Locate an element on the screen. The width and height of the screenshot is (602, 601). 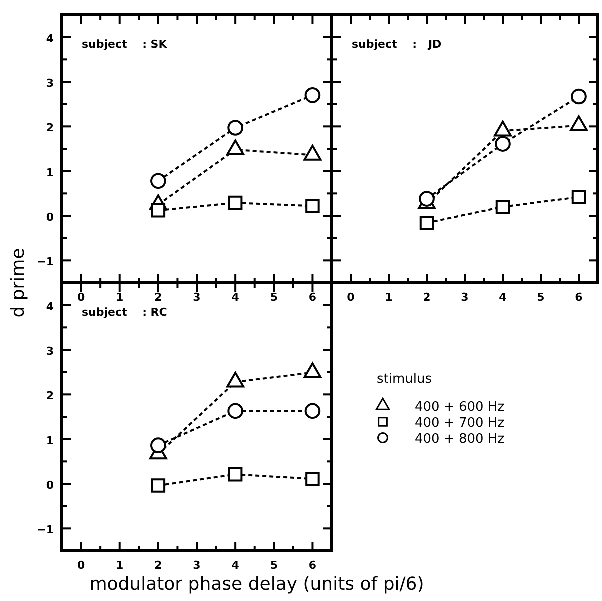
legend-label: 400 + 800 Hz is located at coordinates (460, 439).